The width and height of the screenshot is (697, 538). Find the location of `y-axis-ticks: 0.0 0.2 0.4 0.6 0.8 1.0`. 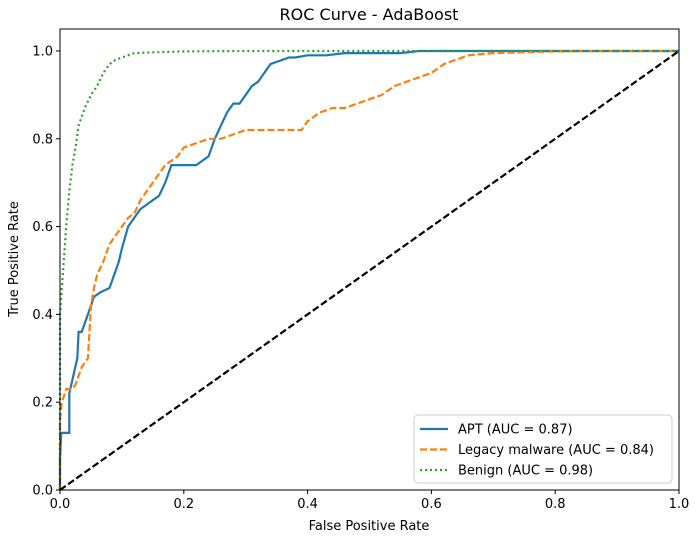

y-axis-ticks: 0.0 0.2 0.4 0.6 0.8 1.0 is located at coordinates (46, 271).